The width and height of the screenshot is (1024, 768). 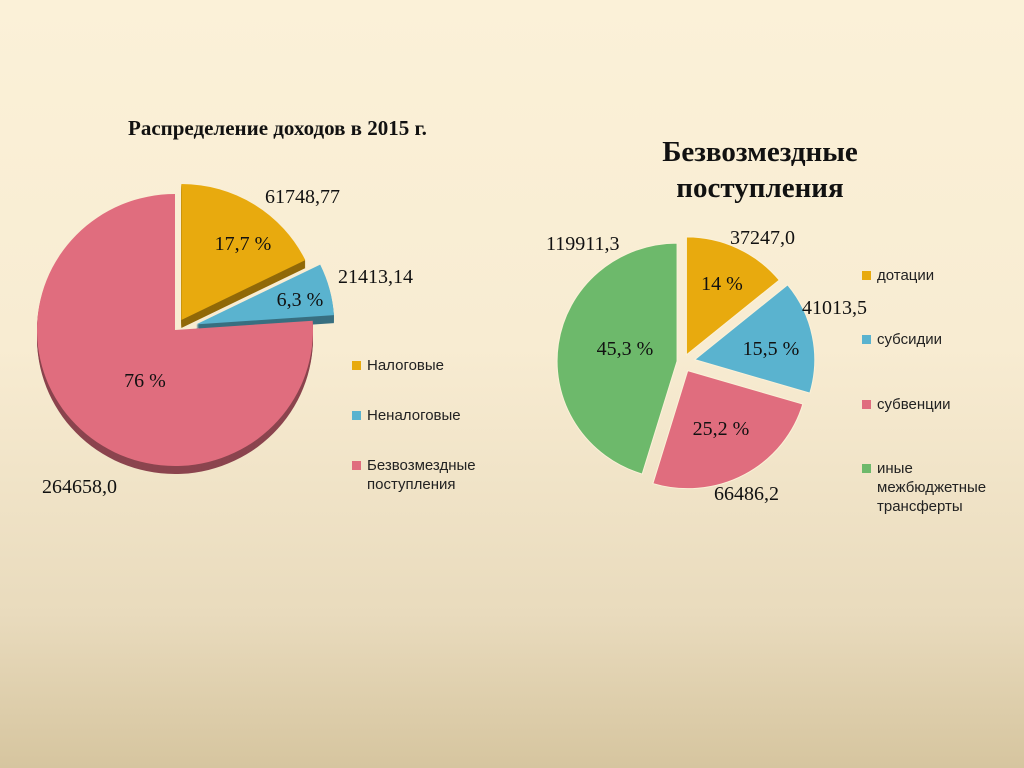 I want to click on chart2-legend-label-0: дотации, so click(x=906, y=275).